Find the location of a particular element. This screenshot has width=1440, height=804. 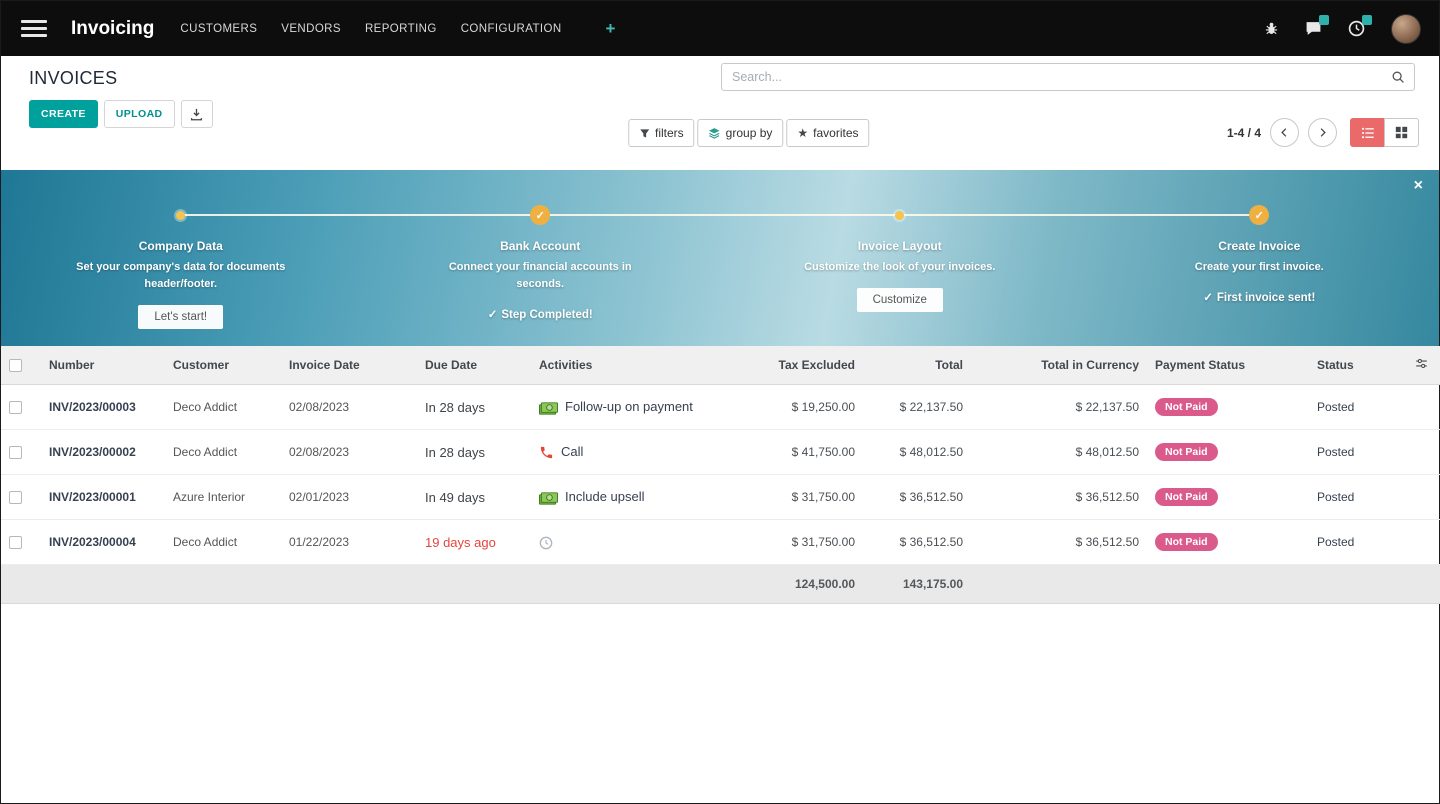

view-switcher is located at coordinates (1384, 132).